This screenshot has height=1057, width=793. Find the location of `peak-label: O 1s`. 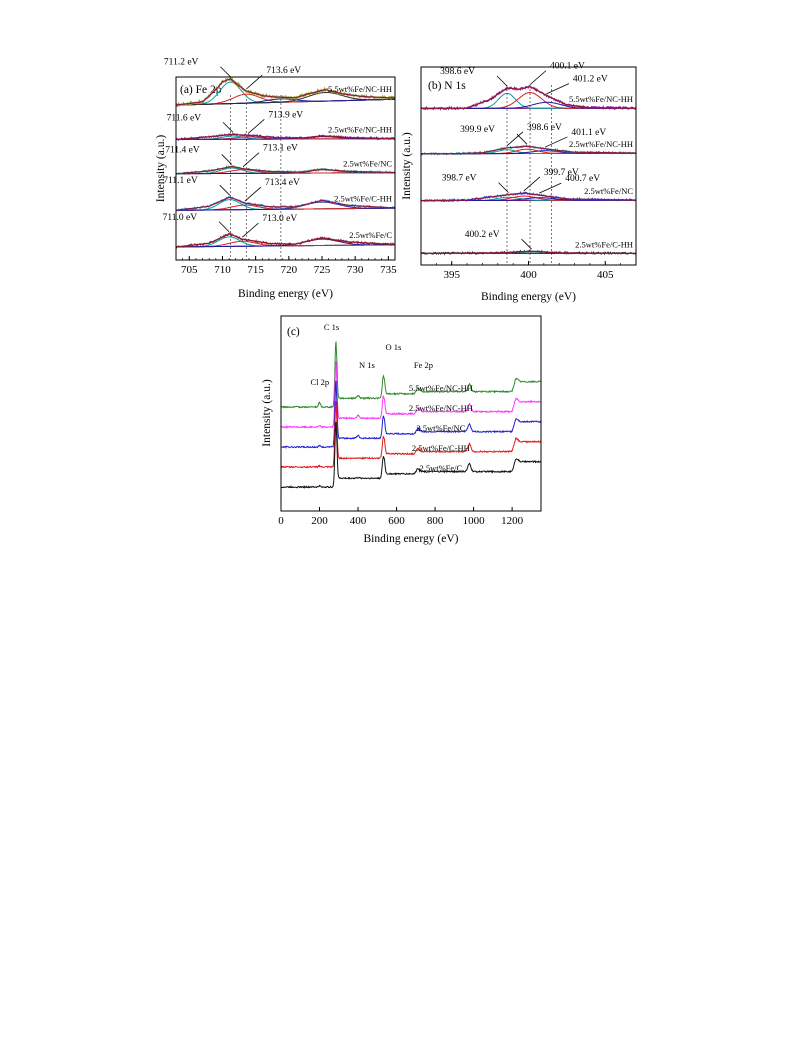

peak-label: O 1s is located at coordinates (393, 347).